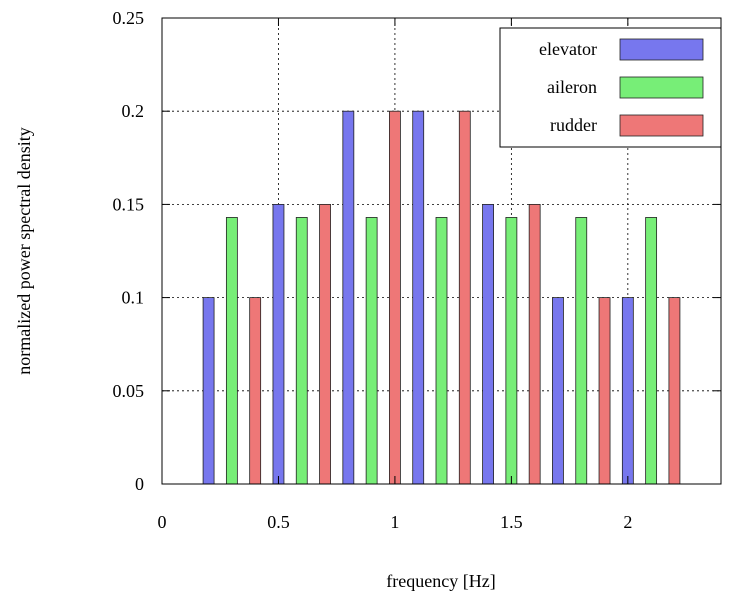 The image size is (731, 594). Describe the element at coordinates (440, 581) in the screenshot. I see `x-axis-label: frequency [Hz]` at that location.